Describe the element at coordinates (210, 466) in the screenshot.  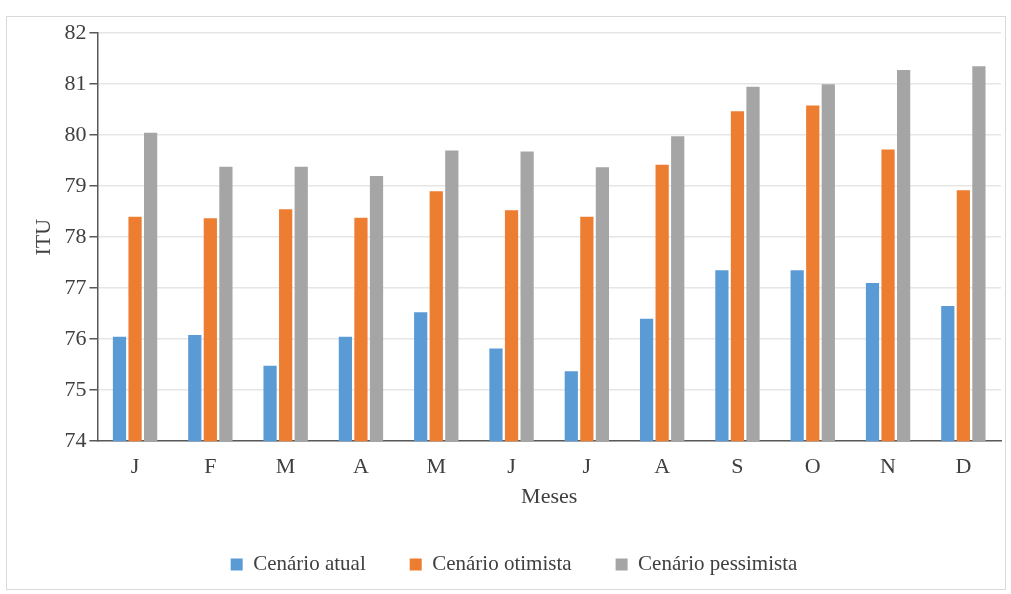
I see `x-tick-label: F` at that location.